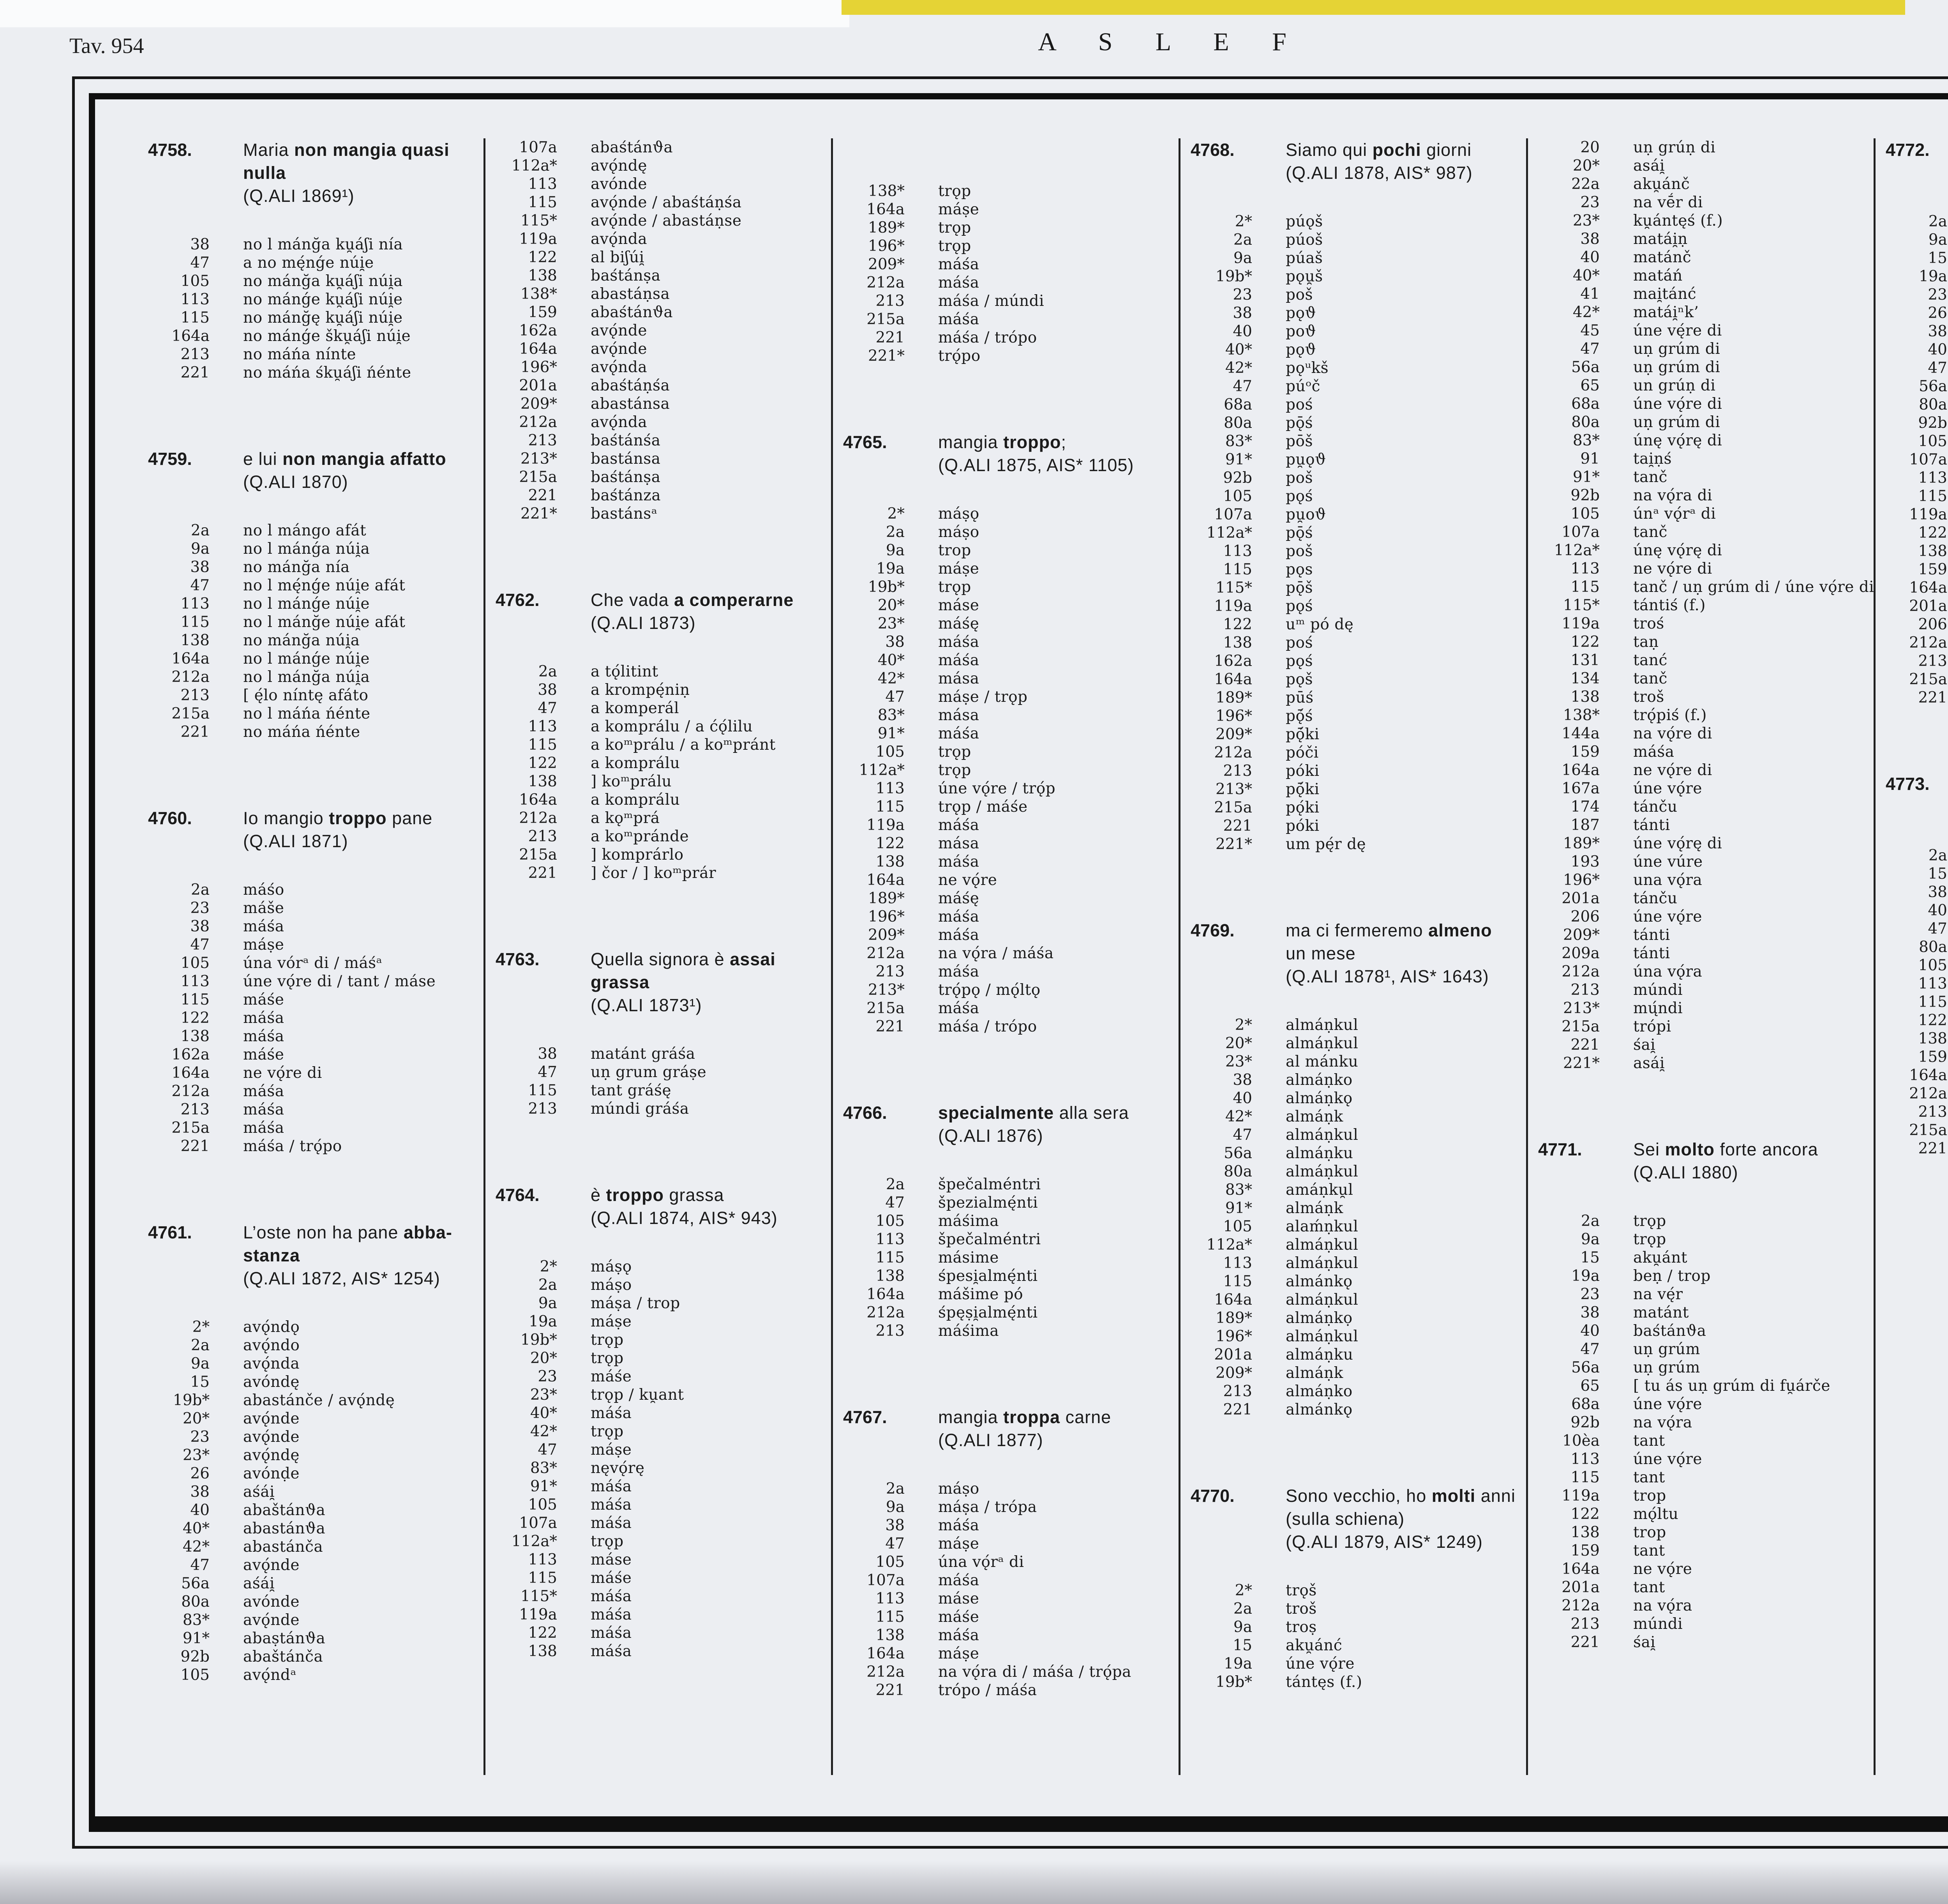 The image size is (1948, 1904). Describe the element at coordinates (301, 641) in the screenshot. I see `dialect-form: no mánğa núi̯a` at that location.